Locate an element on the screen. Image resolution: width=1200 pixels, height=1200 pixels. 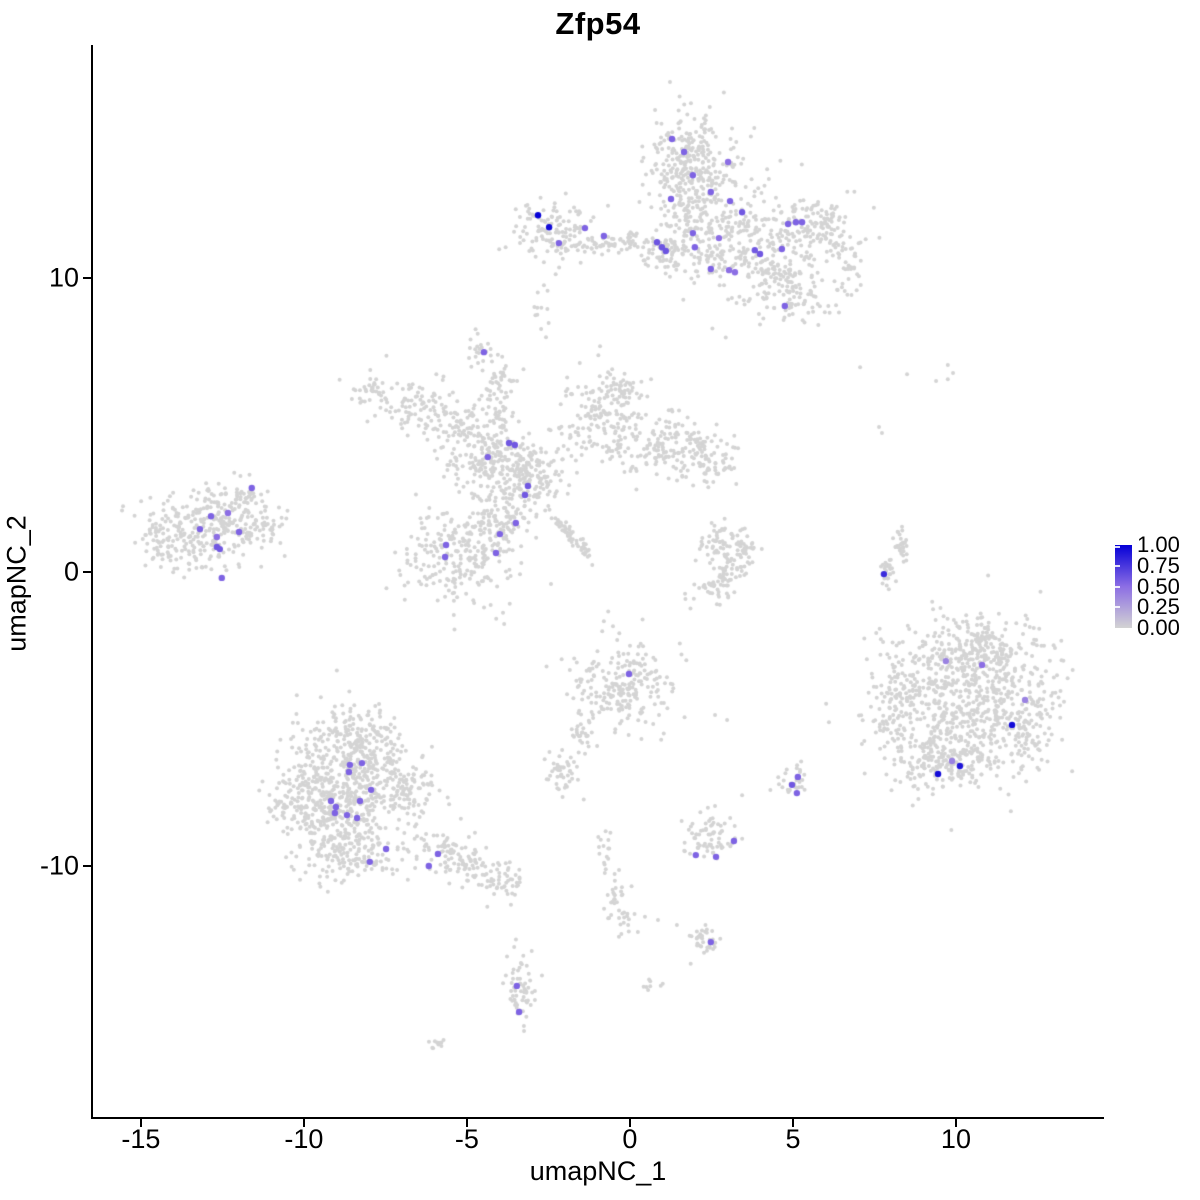
x-tick-label: 5 is located at coordinates (793, 1139).